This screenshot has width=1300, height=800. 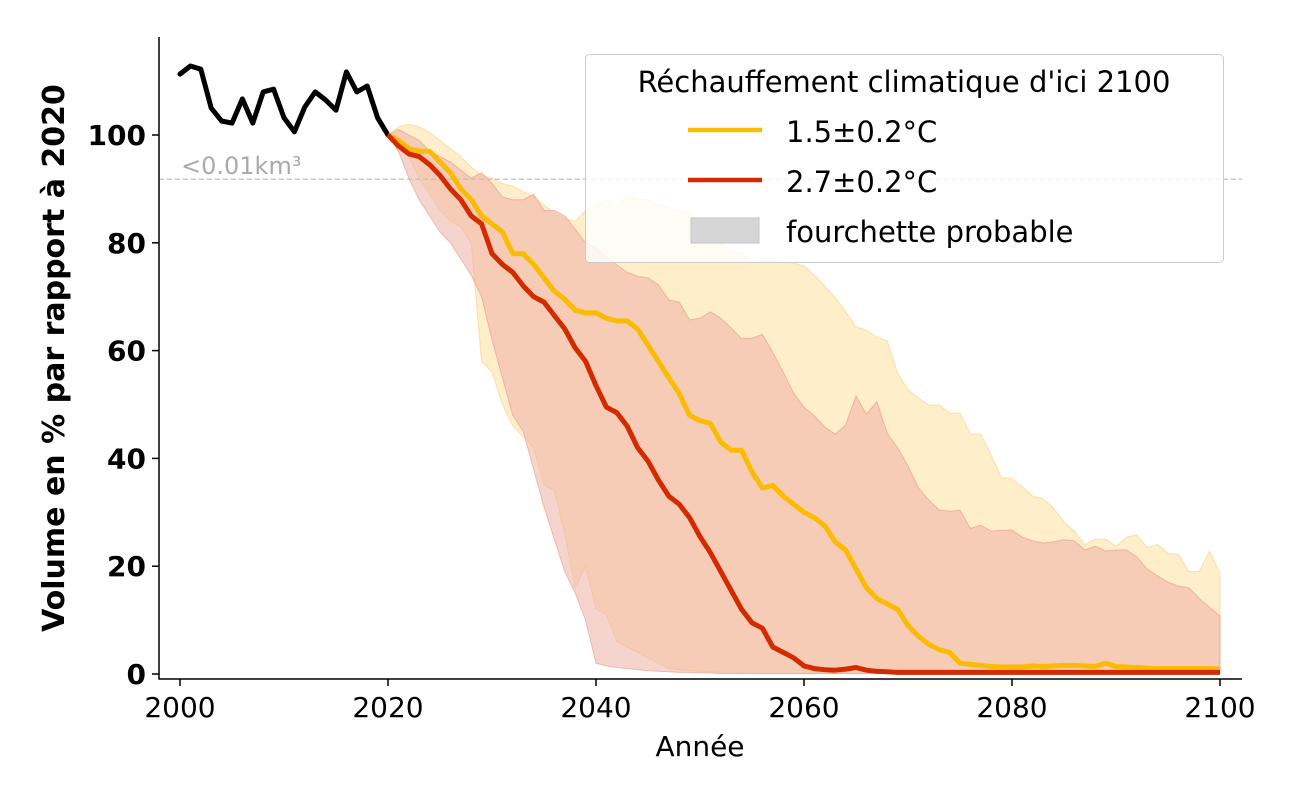 I want to click on x-ticks: 2000 2020 2040 2060 2080 2100, so click(x=700, y=701).